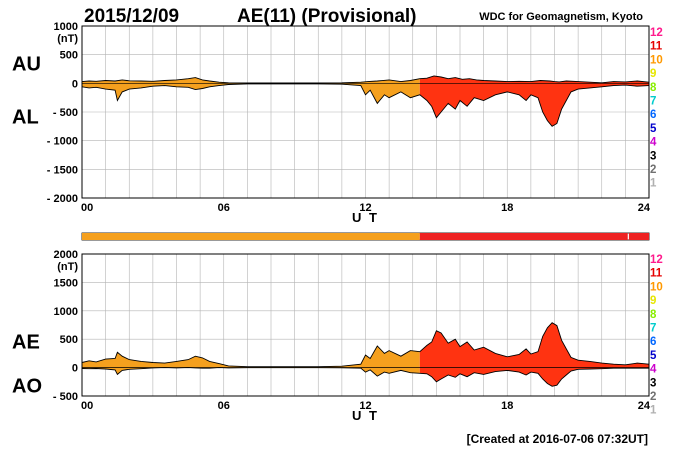  What do you see at coordinates (62, 142) in the screenshot?
I see `y-tick-label: - 1000` at bounding box center [62, 142].